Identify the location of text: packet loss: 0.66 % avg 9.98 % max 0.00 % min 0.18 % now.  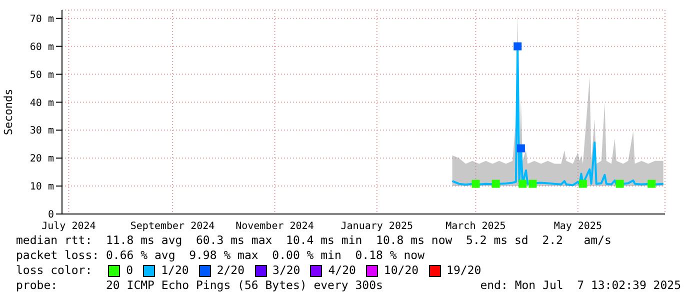
(221, 255).